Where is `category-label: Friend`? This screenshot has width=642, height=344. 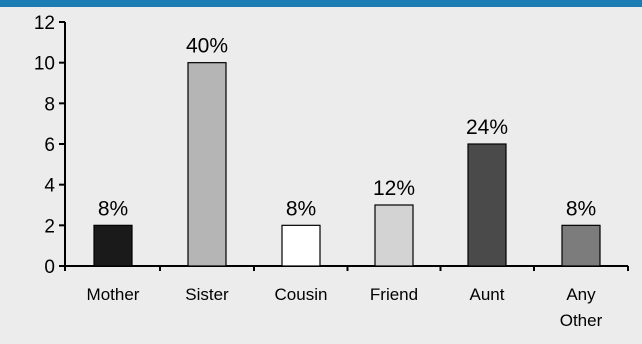
category-label: Friend is located at coordinates (394, 294).